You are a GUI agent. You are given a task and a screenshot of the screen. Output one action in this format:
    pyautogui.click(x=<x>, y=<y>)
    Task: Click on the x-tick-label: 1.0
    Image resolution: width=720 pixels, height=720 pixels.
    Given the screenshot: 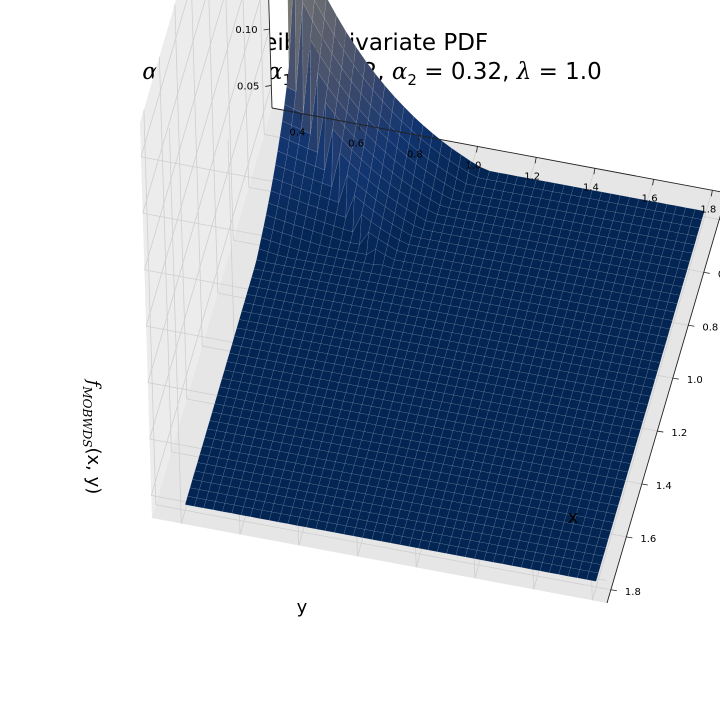 What is the action you would take?
    pyautogui.click(x=695, y=380)
    